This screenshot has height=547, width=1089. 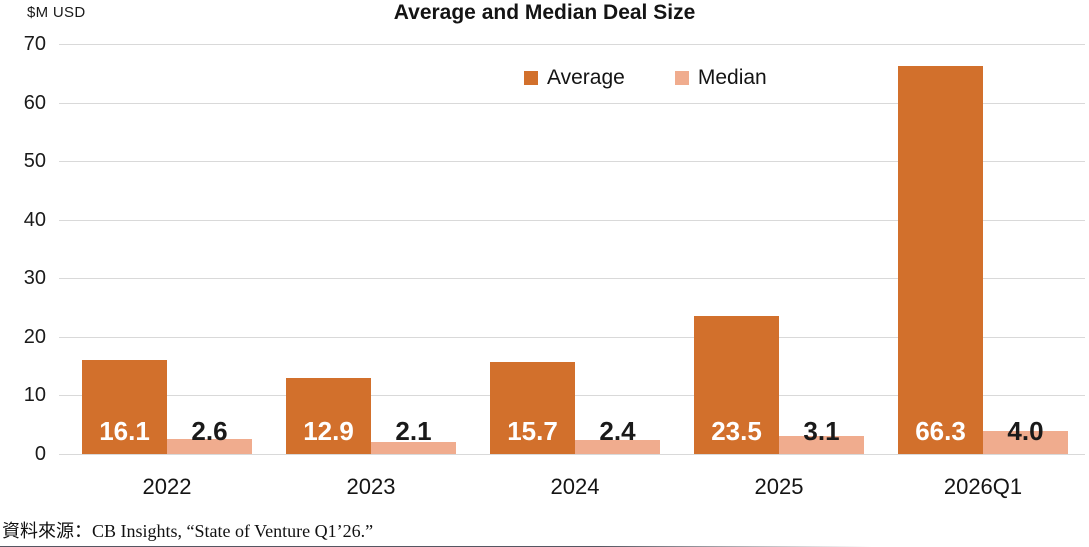 I want to click on legend-swatch-average-icon, so click(x=531, y=78).